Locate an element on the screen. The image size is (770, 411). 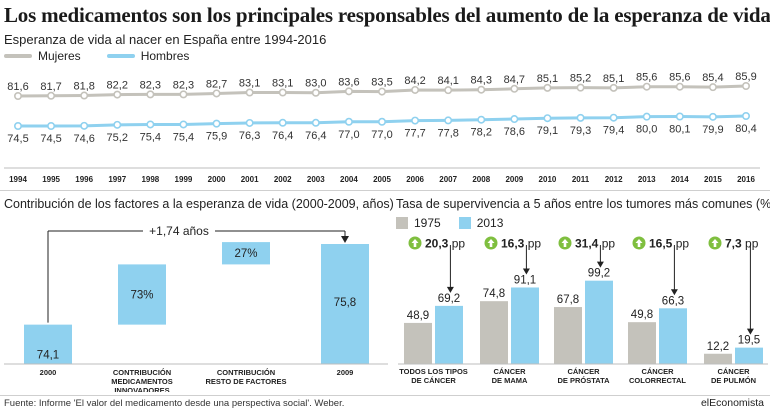
x-tick-label: 2003 is located at coordinates (316, 179).